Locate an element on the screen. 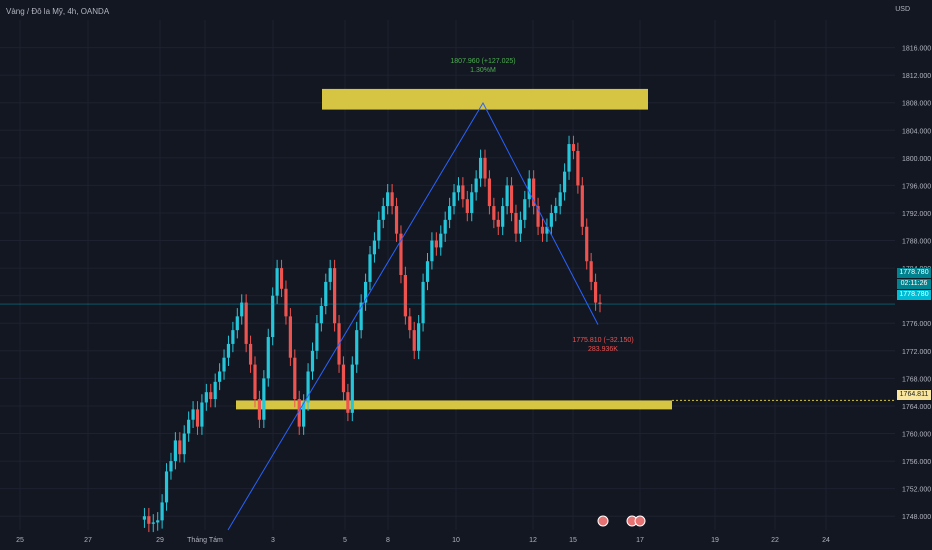 Image resolution: width=932 pixels, height=550 pixels. y-tick-label: 1752.000 is located at coordinates (916, 490).